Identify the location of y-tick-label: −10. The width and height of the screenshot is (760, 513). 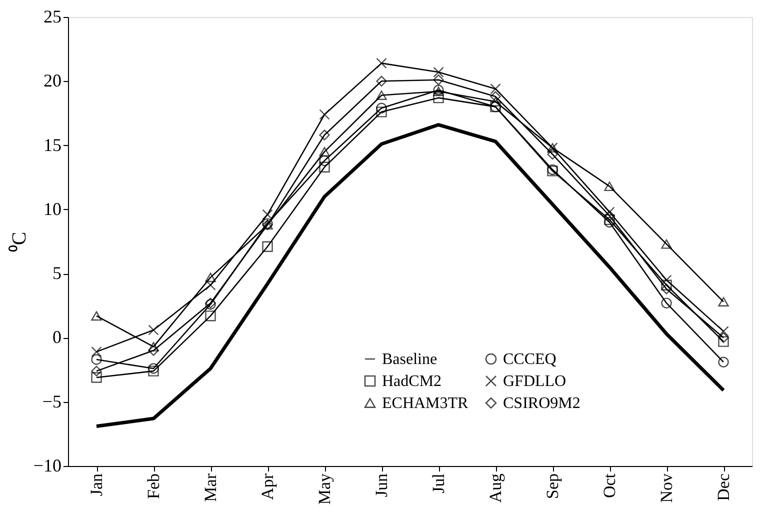
(47, 466).